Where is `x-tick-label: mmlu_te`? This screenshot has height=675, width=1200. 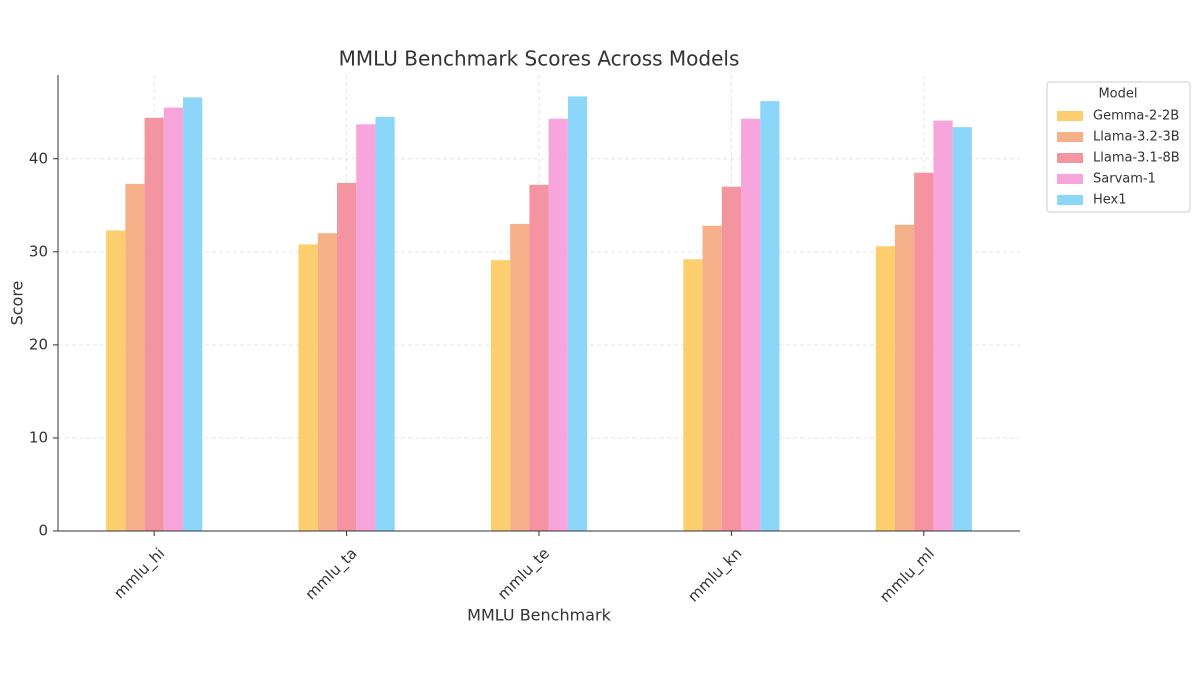
x-tick-label: mmlu_te is located at coordinates (524, 574).